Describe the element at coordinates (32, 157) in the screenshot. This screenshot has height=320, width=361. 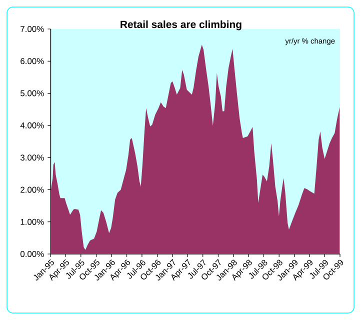
I see `y-tick-label: 3.00%` at that location.